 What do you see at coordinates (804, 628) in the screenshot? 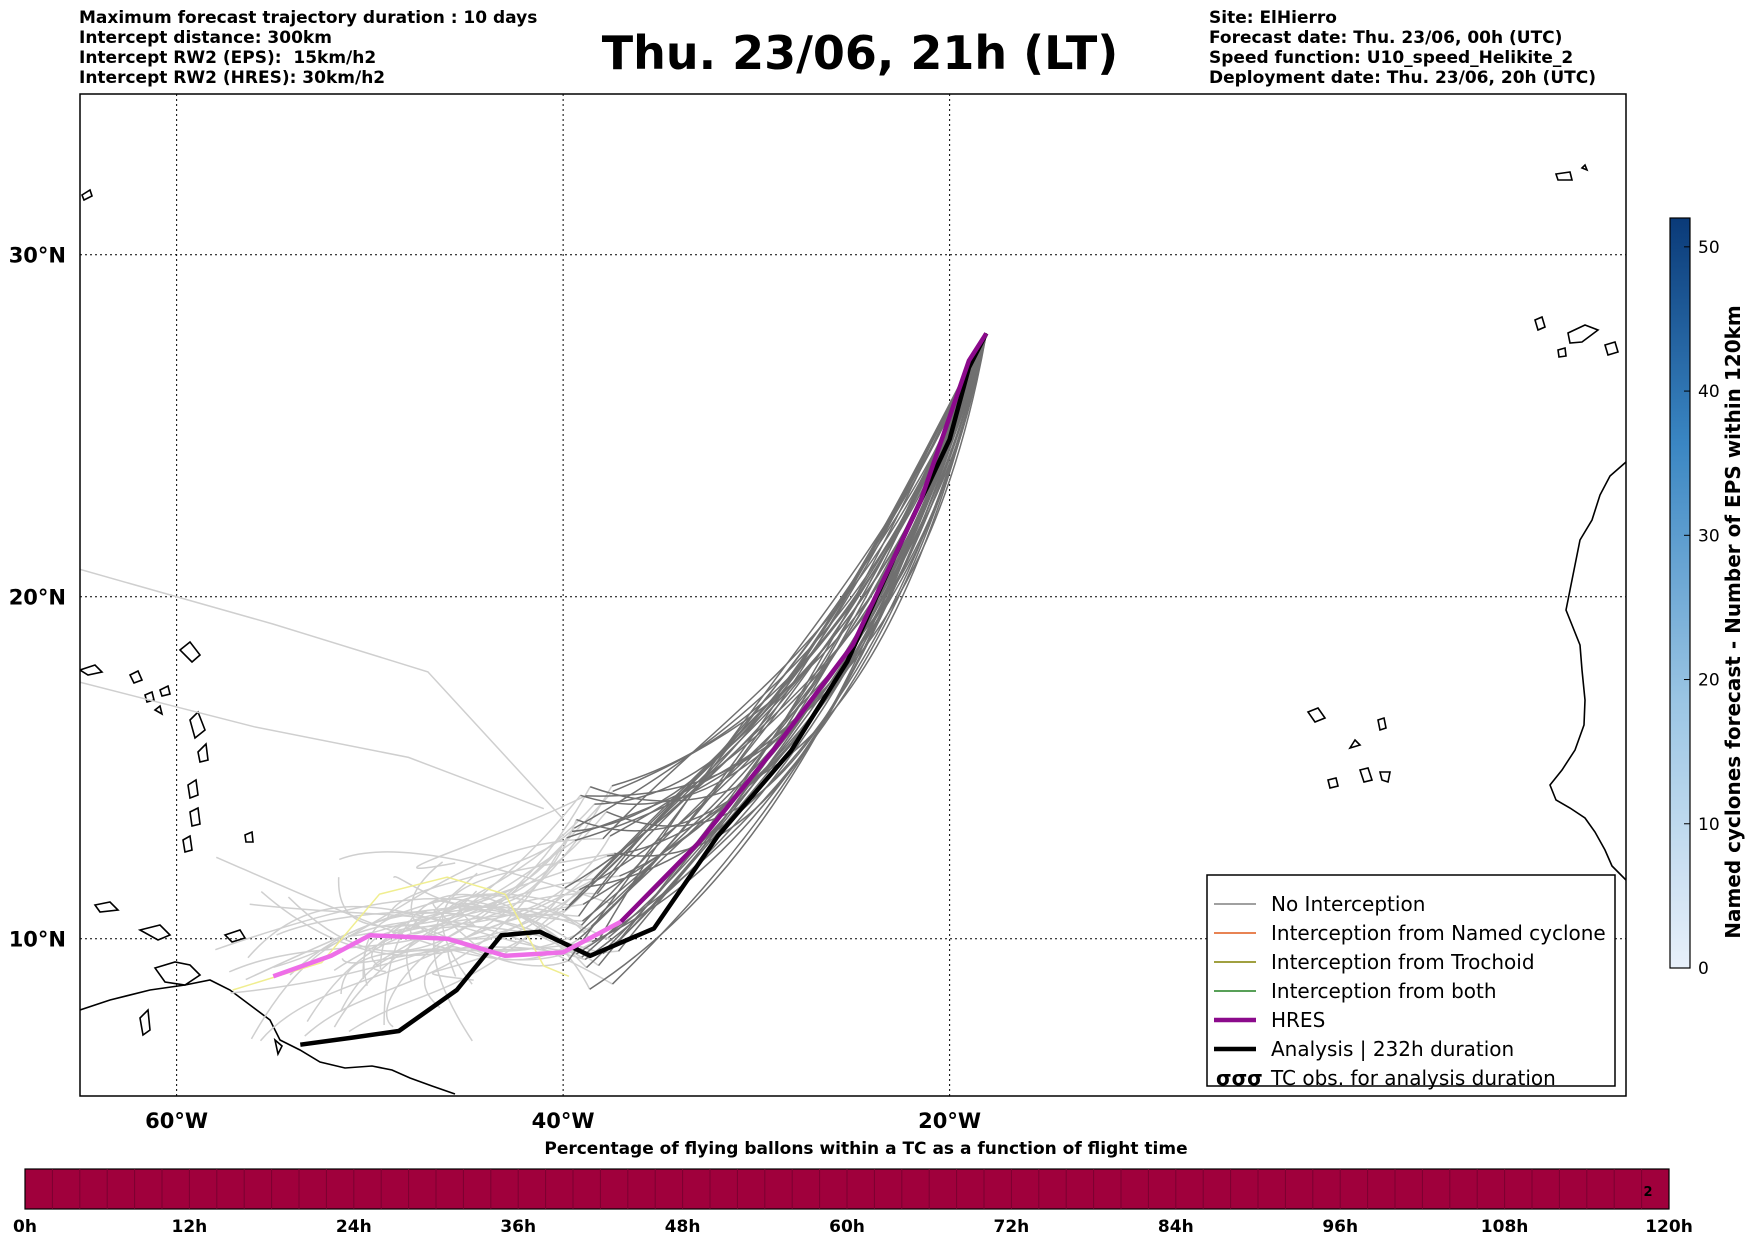
I see `hres-track-late` at bounding box center [804, 628].